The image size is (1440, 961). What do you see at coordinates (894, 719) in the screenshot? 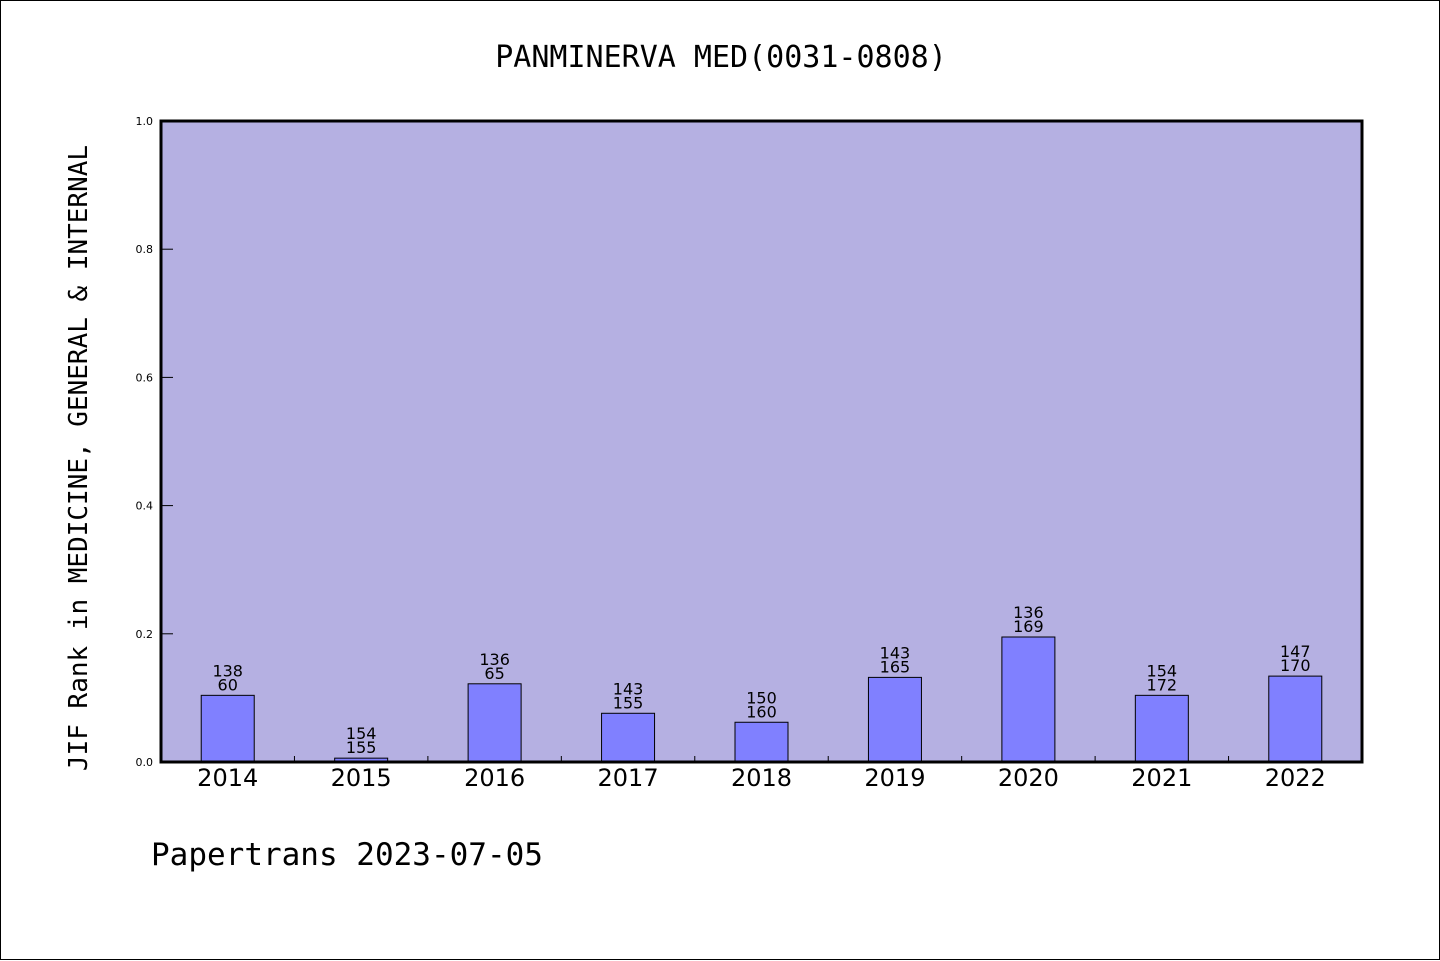
I see `bar-2019` at bounding box center [894, 719].